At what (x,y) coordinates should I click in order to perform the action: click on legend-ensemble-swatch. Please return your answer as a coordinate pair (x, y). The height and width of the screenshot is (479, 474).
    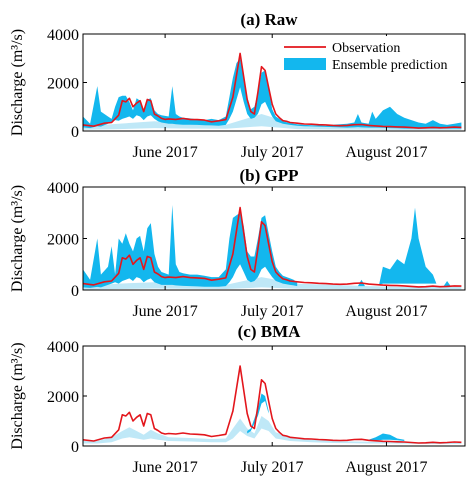
    Looking at the image, I should click on (305, 64).